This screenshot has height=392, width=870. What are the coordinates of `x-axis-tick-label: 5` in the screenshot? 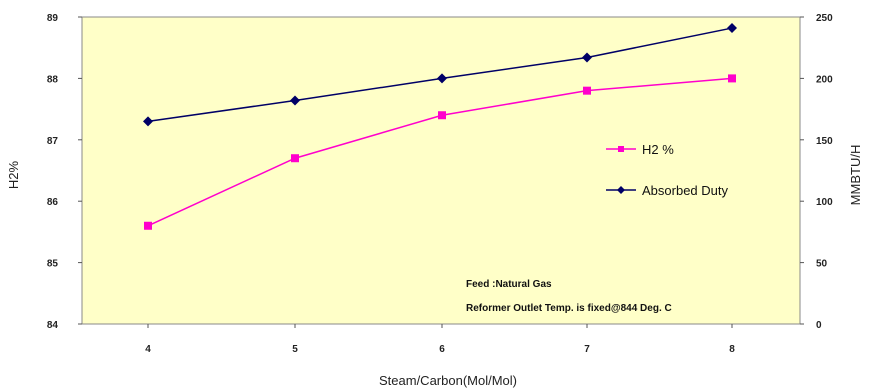 It's located at (295, 349).